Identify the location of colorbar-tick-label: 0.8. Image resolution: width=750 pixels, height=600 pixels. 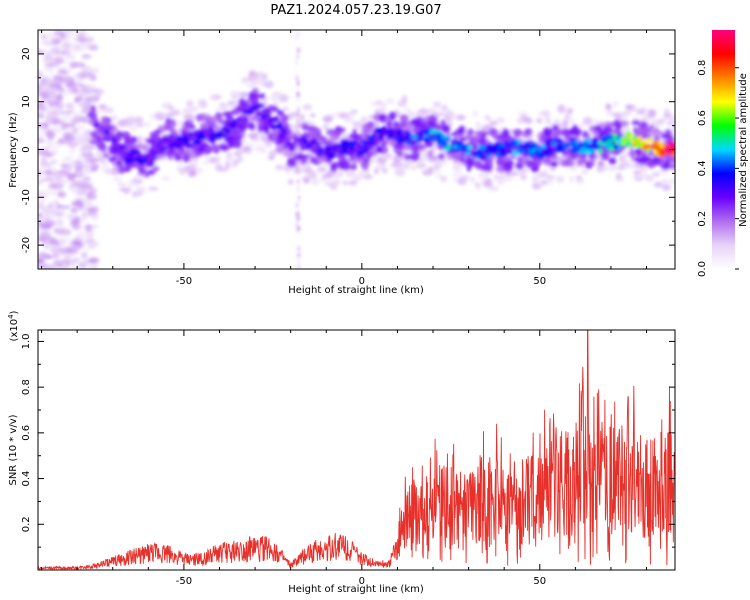
(702, 68).